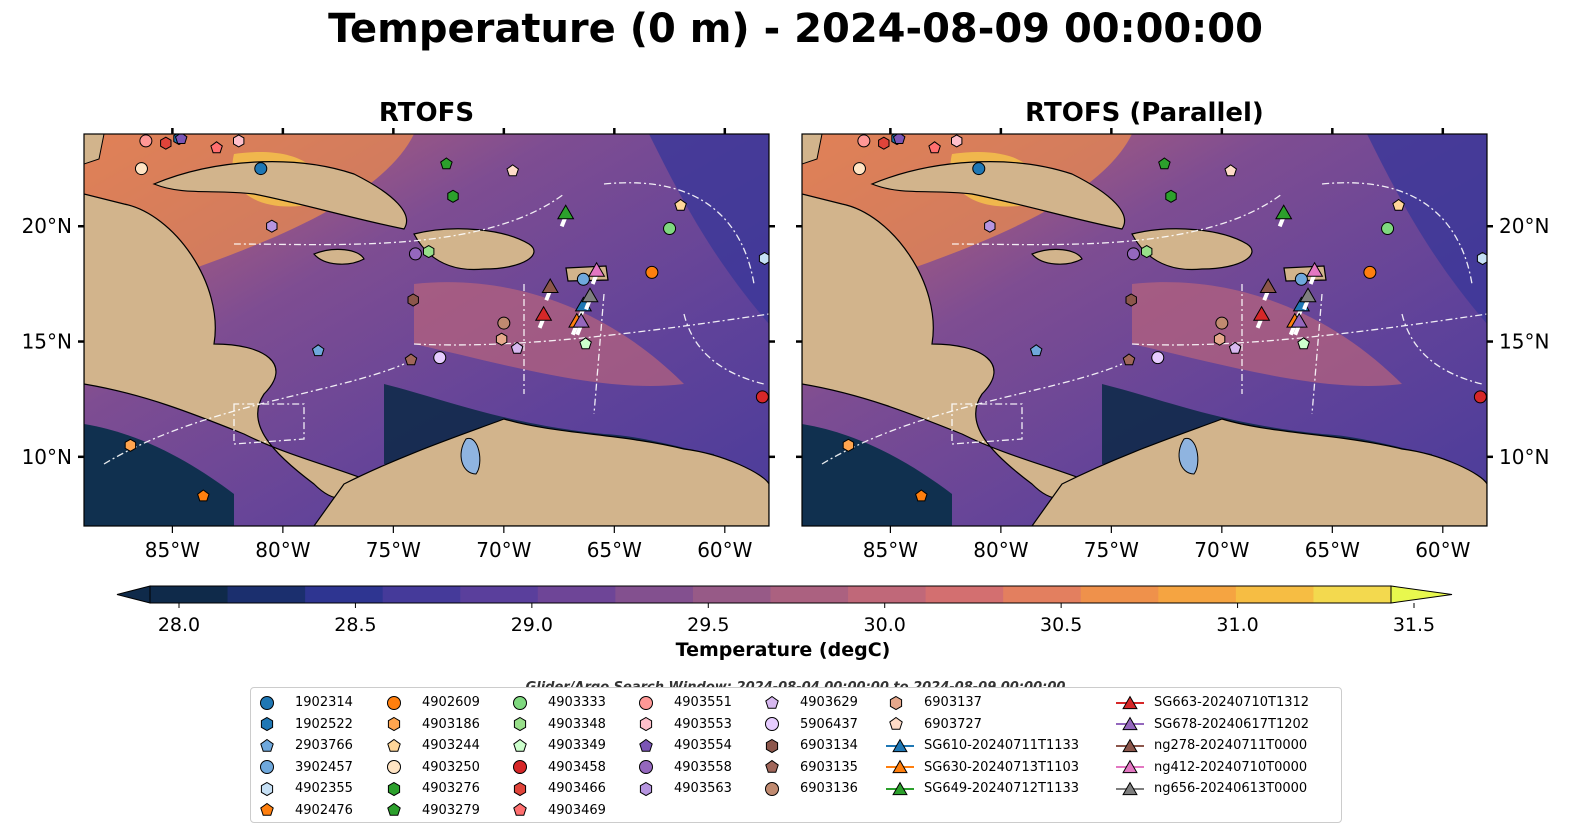  Describe the element at coordinates (324, 767) in the screenshot. I see `legend-label: 3902457` at that location.